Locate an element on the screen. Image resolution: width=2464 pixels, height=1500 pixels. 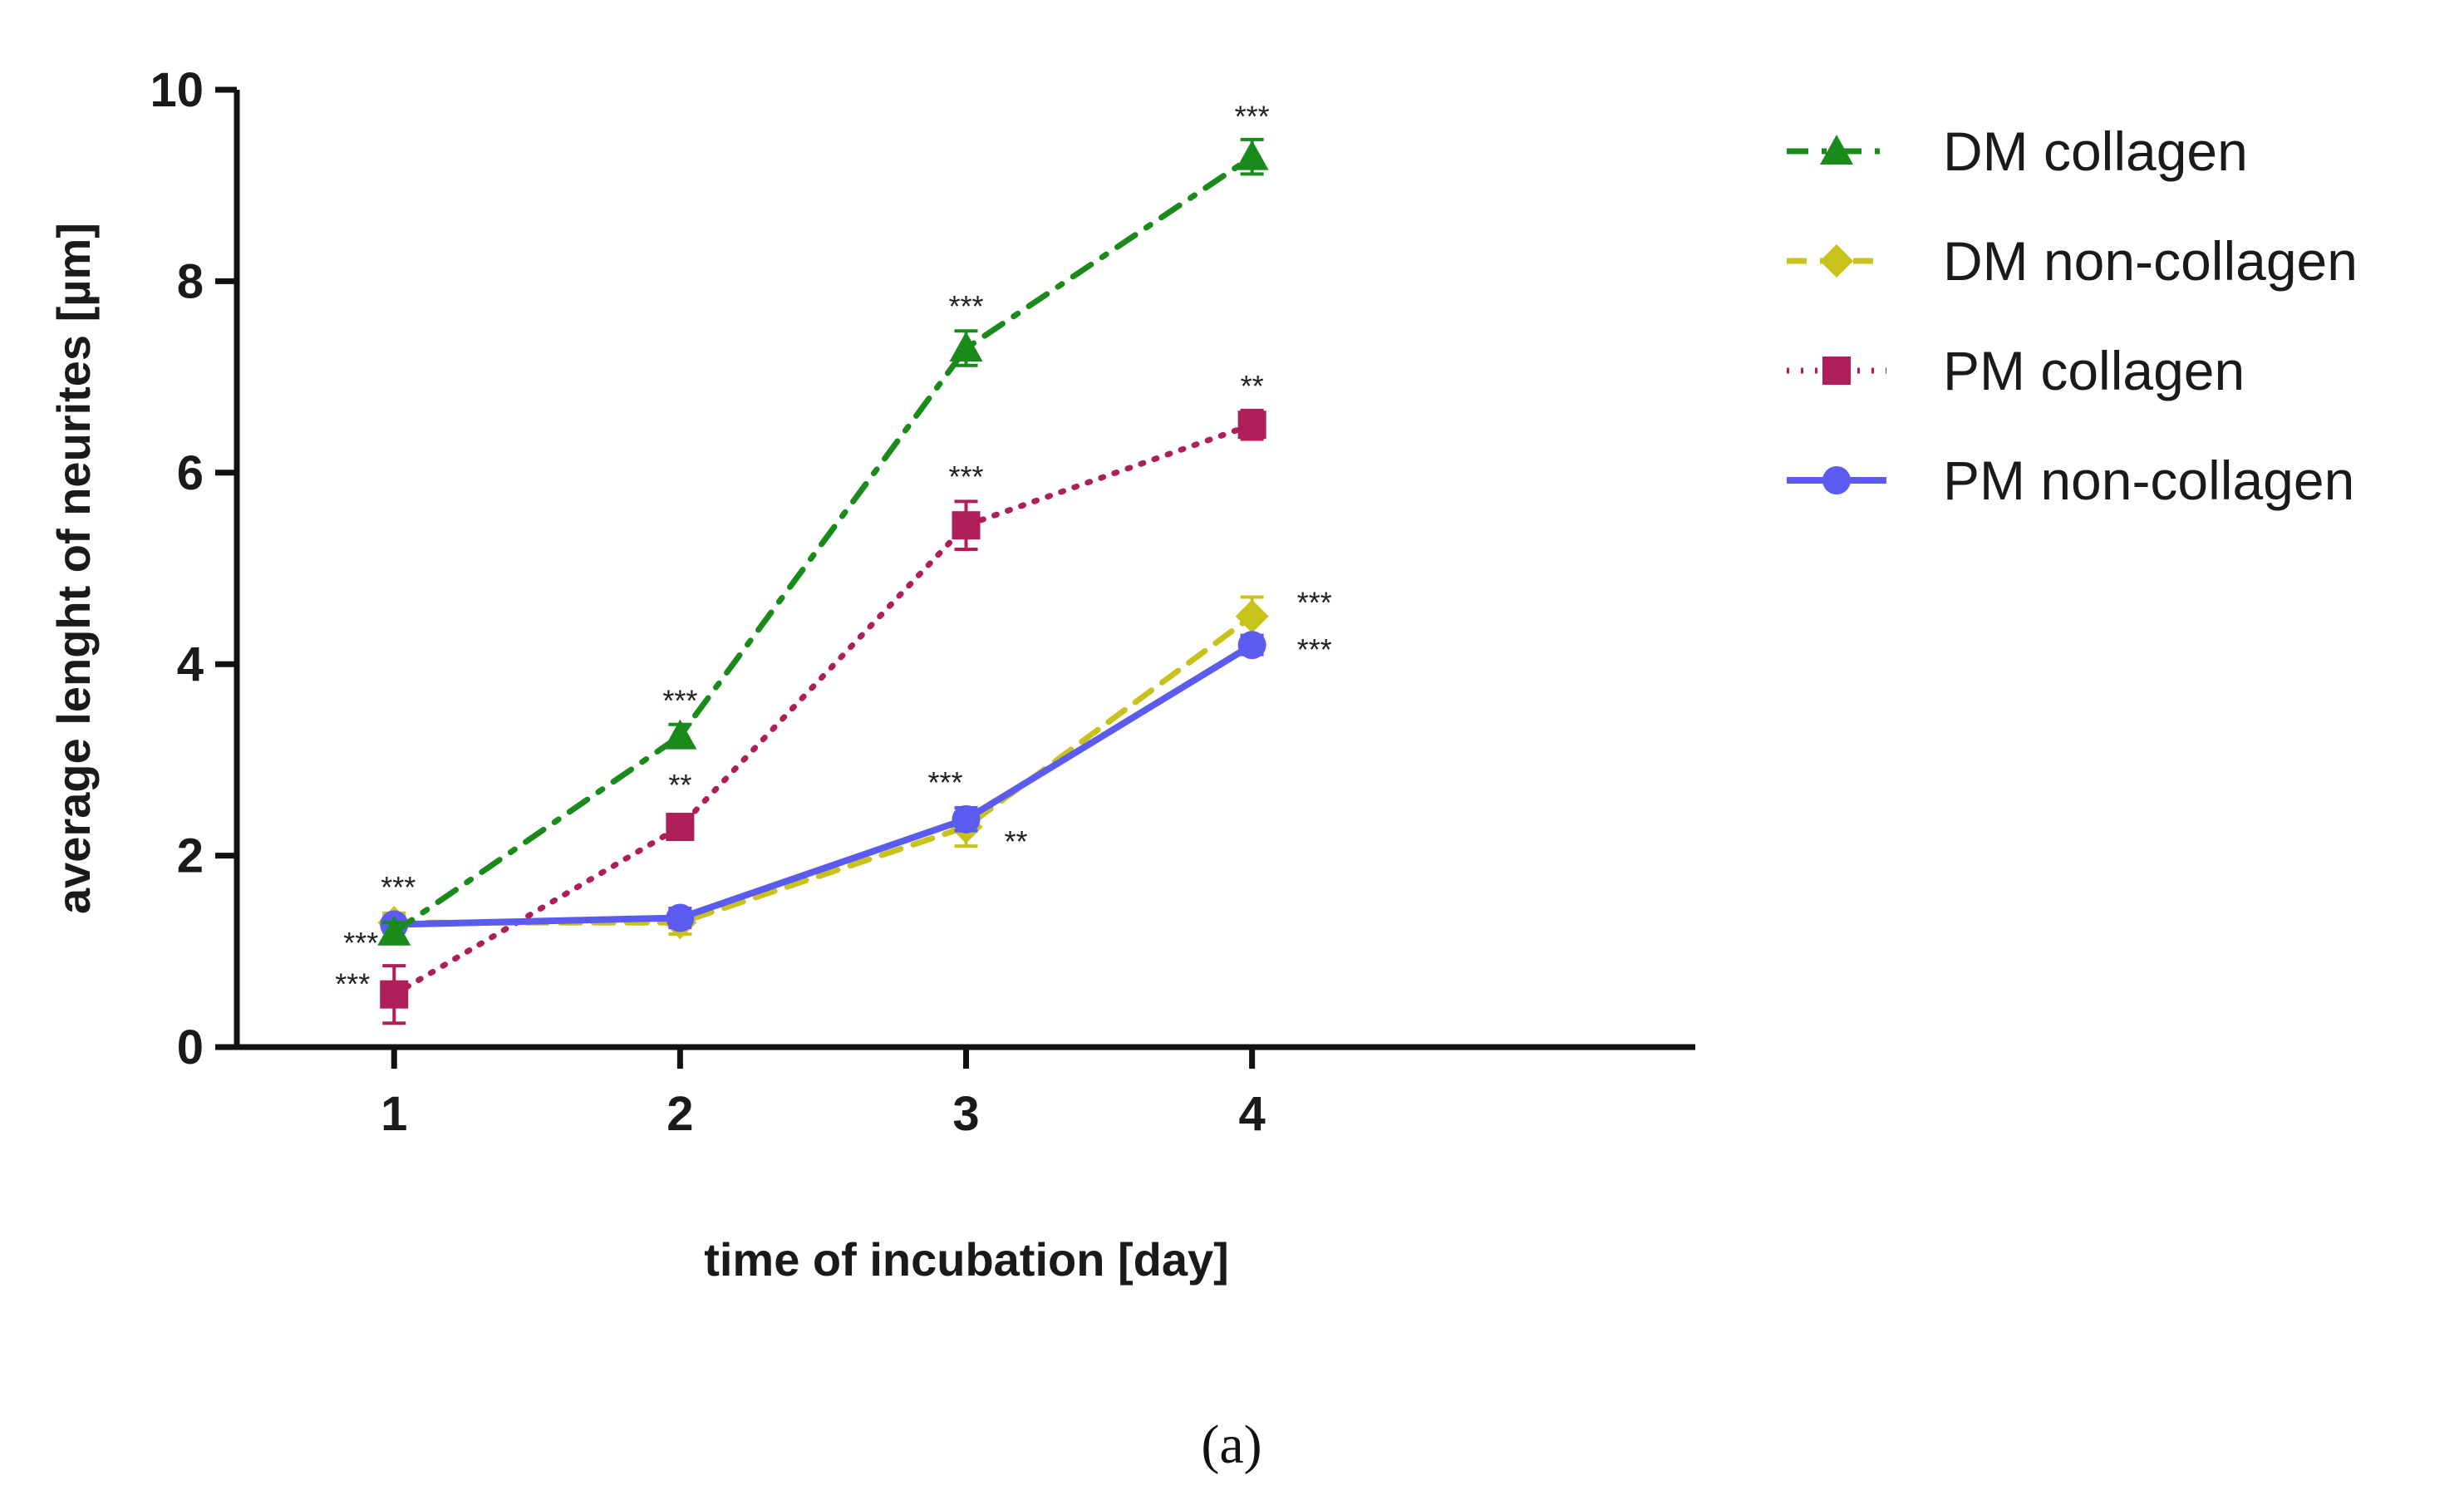
legend-item: PM non-collagen is located at coordinates (2070, 480).